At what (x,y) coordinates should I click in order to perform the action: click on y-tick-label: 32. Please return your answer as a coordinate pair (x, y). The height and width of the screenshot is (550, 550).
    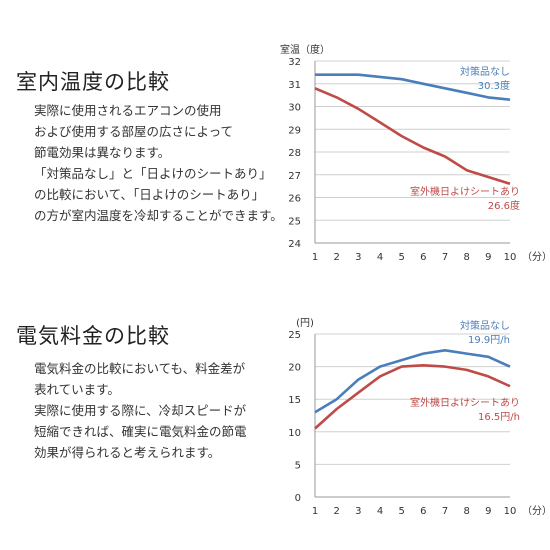
    Looking at the image, I should click on (294, 62).